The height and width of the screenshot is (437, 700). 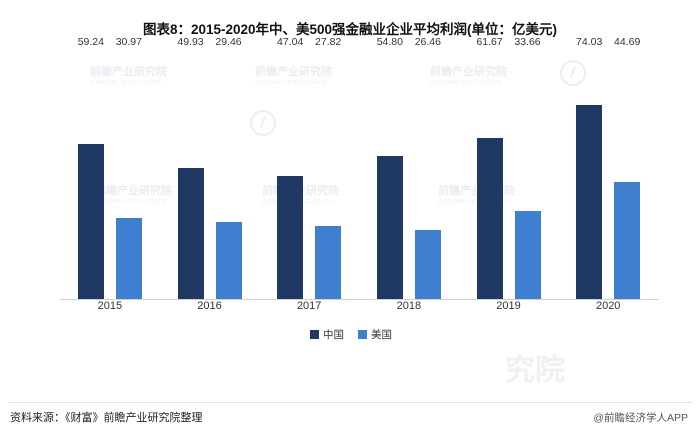 I want to click on bar-group: 61.67 33.66, so click(x=509, y=167).